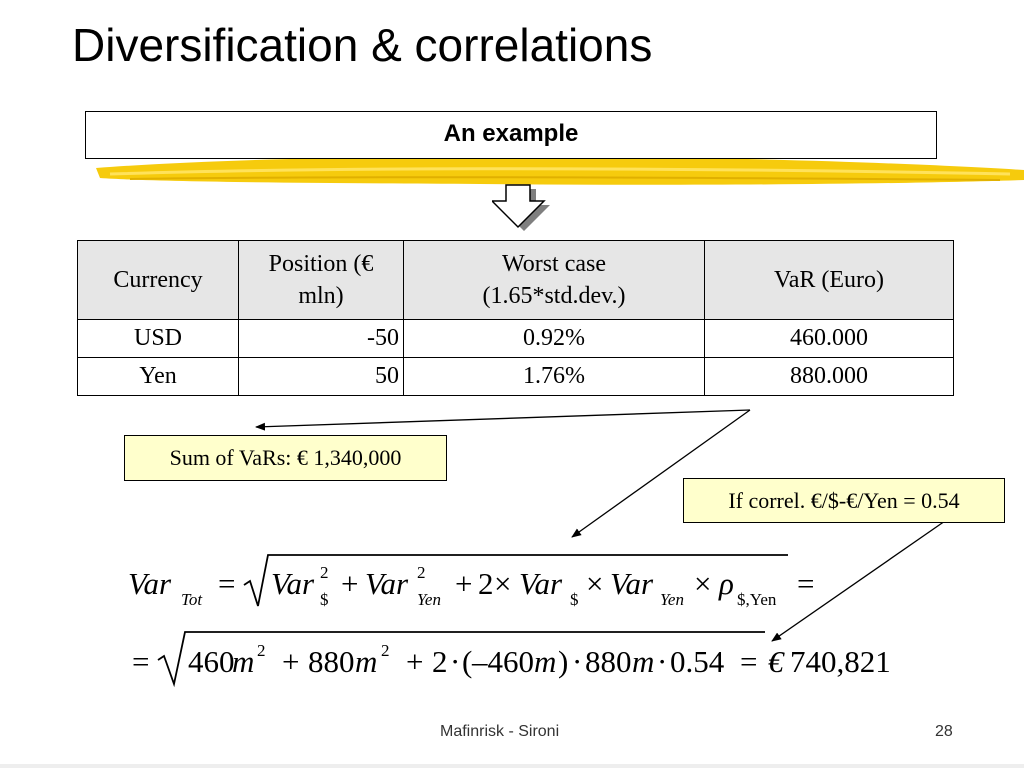  I want to click on bottom-divider, so click(512, 766).